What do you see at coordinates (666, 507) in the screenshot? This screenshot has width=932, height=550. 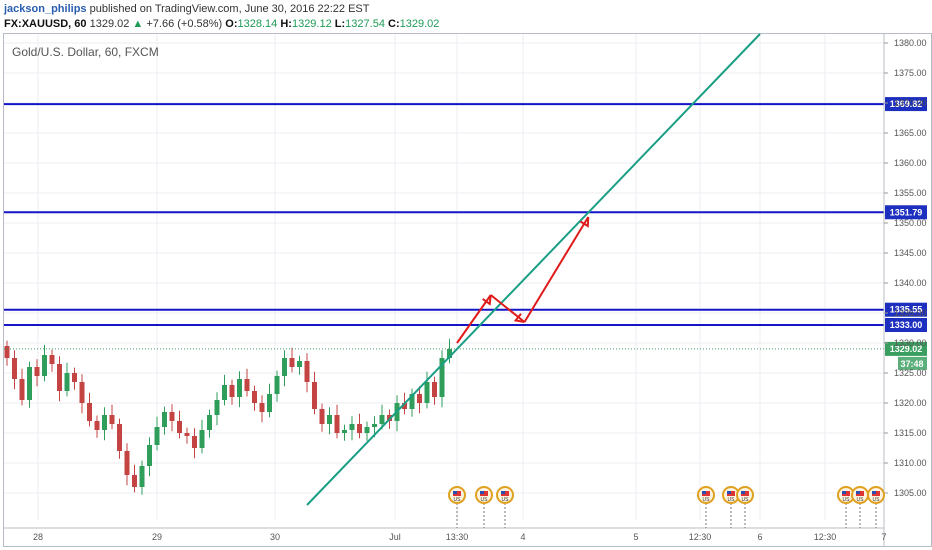 I see `economic-events: US US US US US US US US US` at bounding box center [666, 507].